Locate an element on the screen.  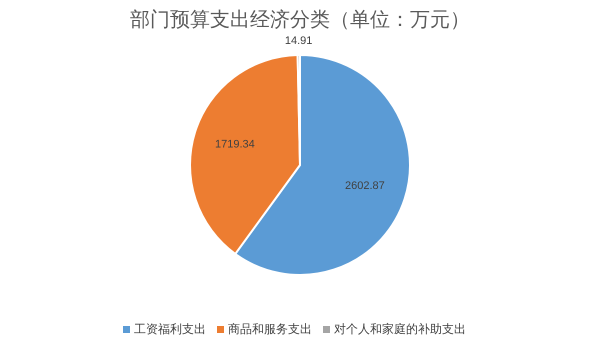
data-label: 14.91 is located at coordinates (298, 40).